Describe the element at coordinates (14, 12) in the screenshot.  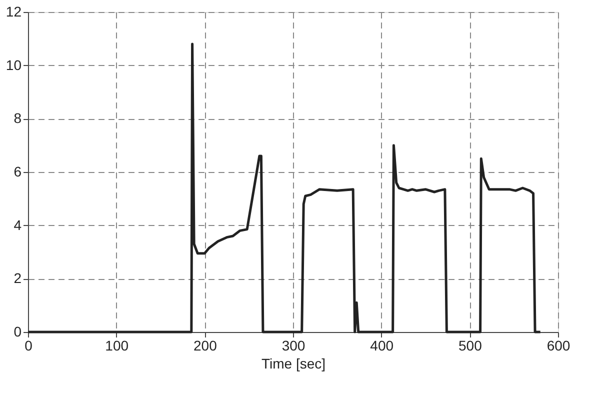
I see `y-tick-label: 12` at that location.